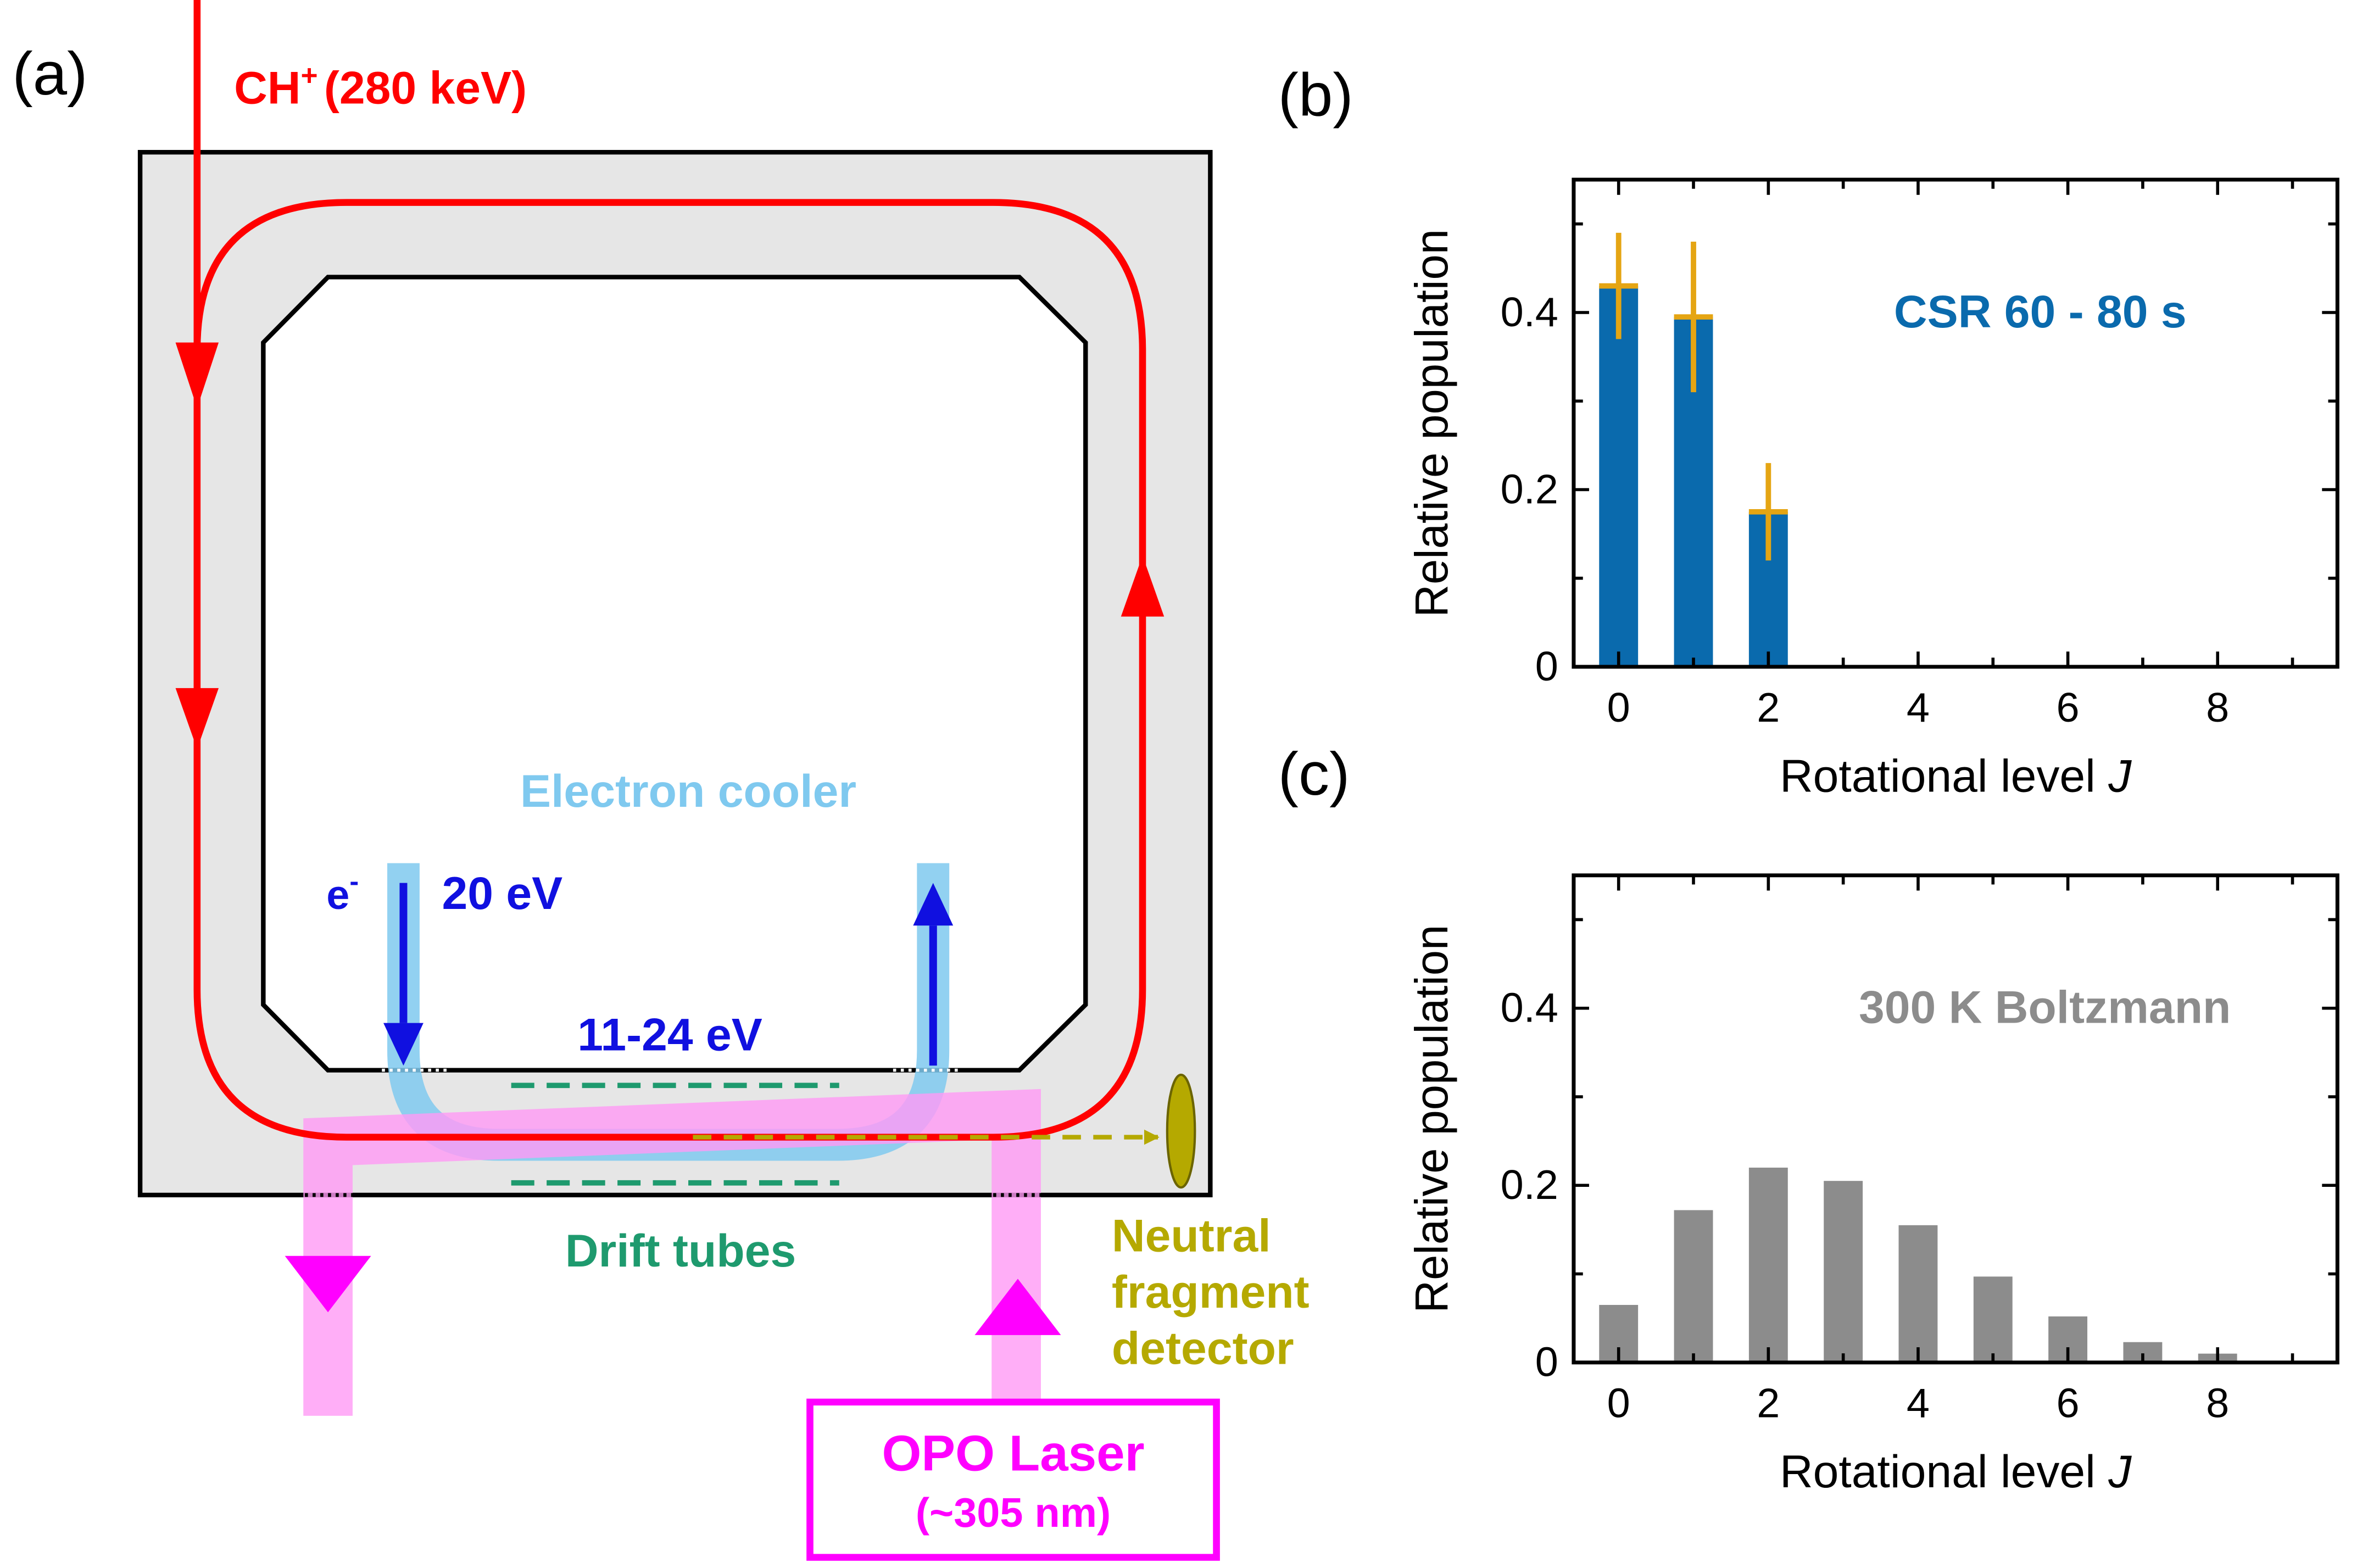 The height and width of the screenshot is (1568, 2379). Describe the element at coordinates (1181, 1131) in the screenshot. I see `neutral-fragment-detector-icon` at that location.